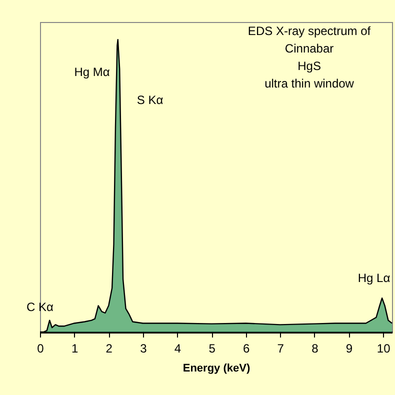 This screenshot has height=395, width=395. What do you see at coordinates (40, 307) in the screenshot?
I see `annotation: C Kα` at bounding box center [40, 307].